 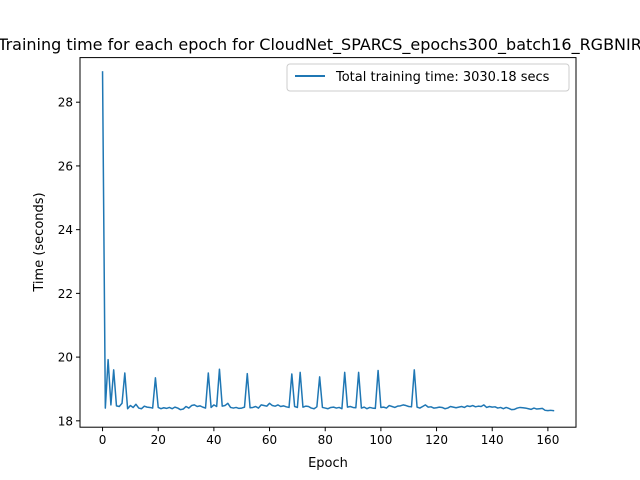 What do you see at coordinates (380, 440) in the screenshot?
I see `x-tick-label: 100` at bounding box center [380, 440].